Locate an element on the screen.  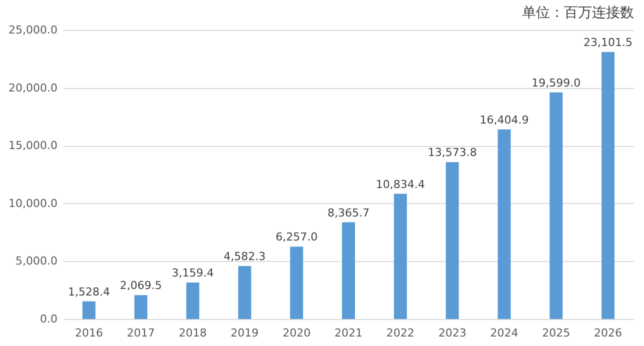
x-tick-label: 2023 is located at coordinates (452, 333).